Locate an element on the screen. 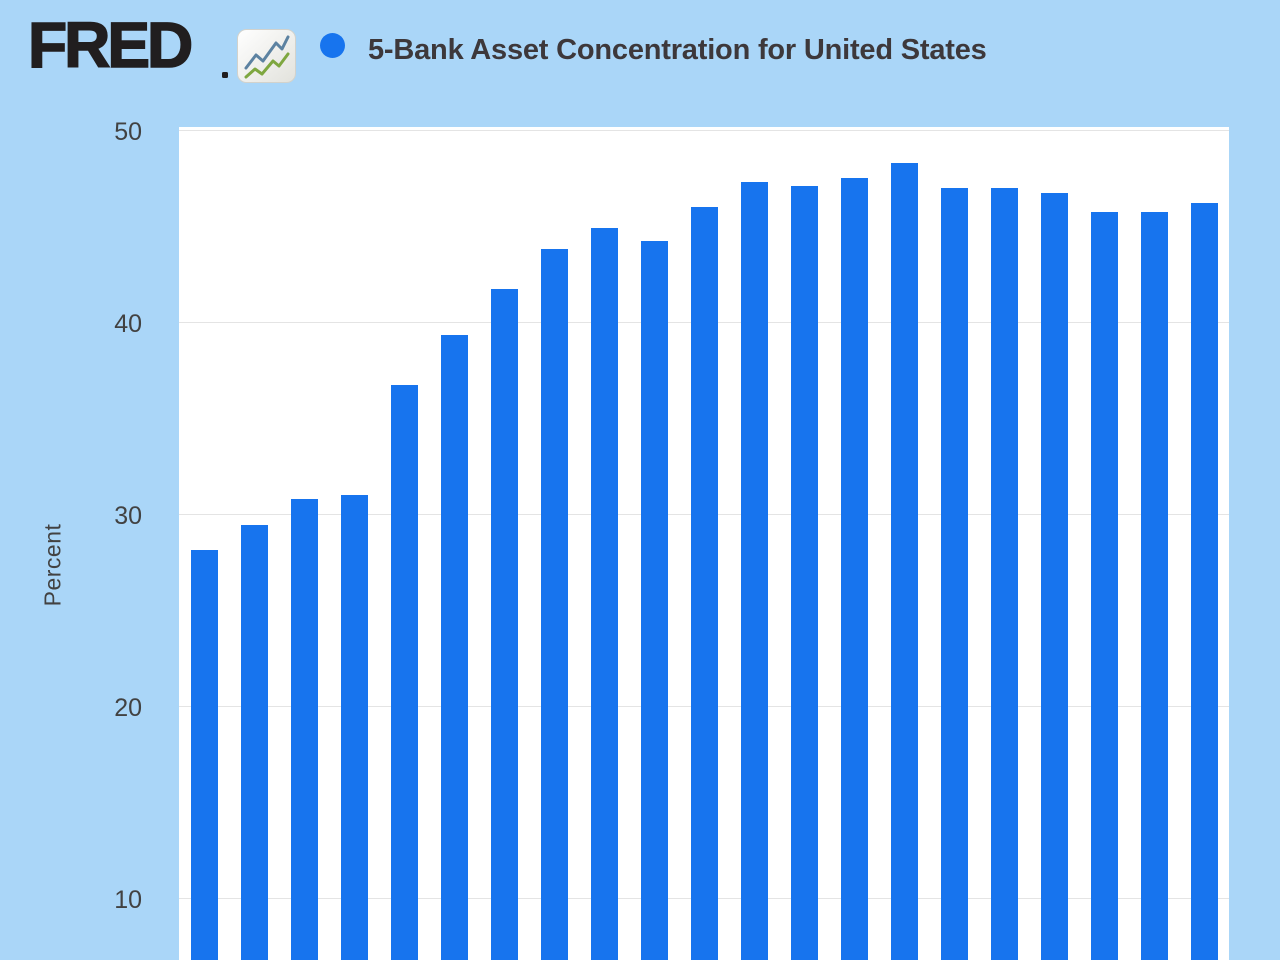  fred-sparkline-icon is located at coordinates (266, 56).